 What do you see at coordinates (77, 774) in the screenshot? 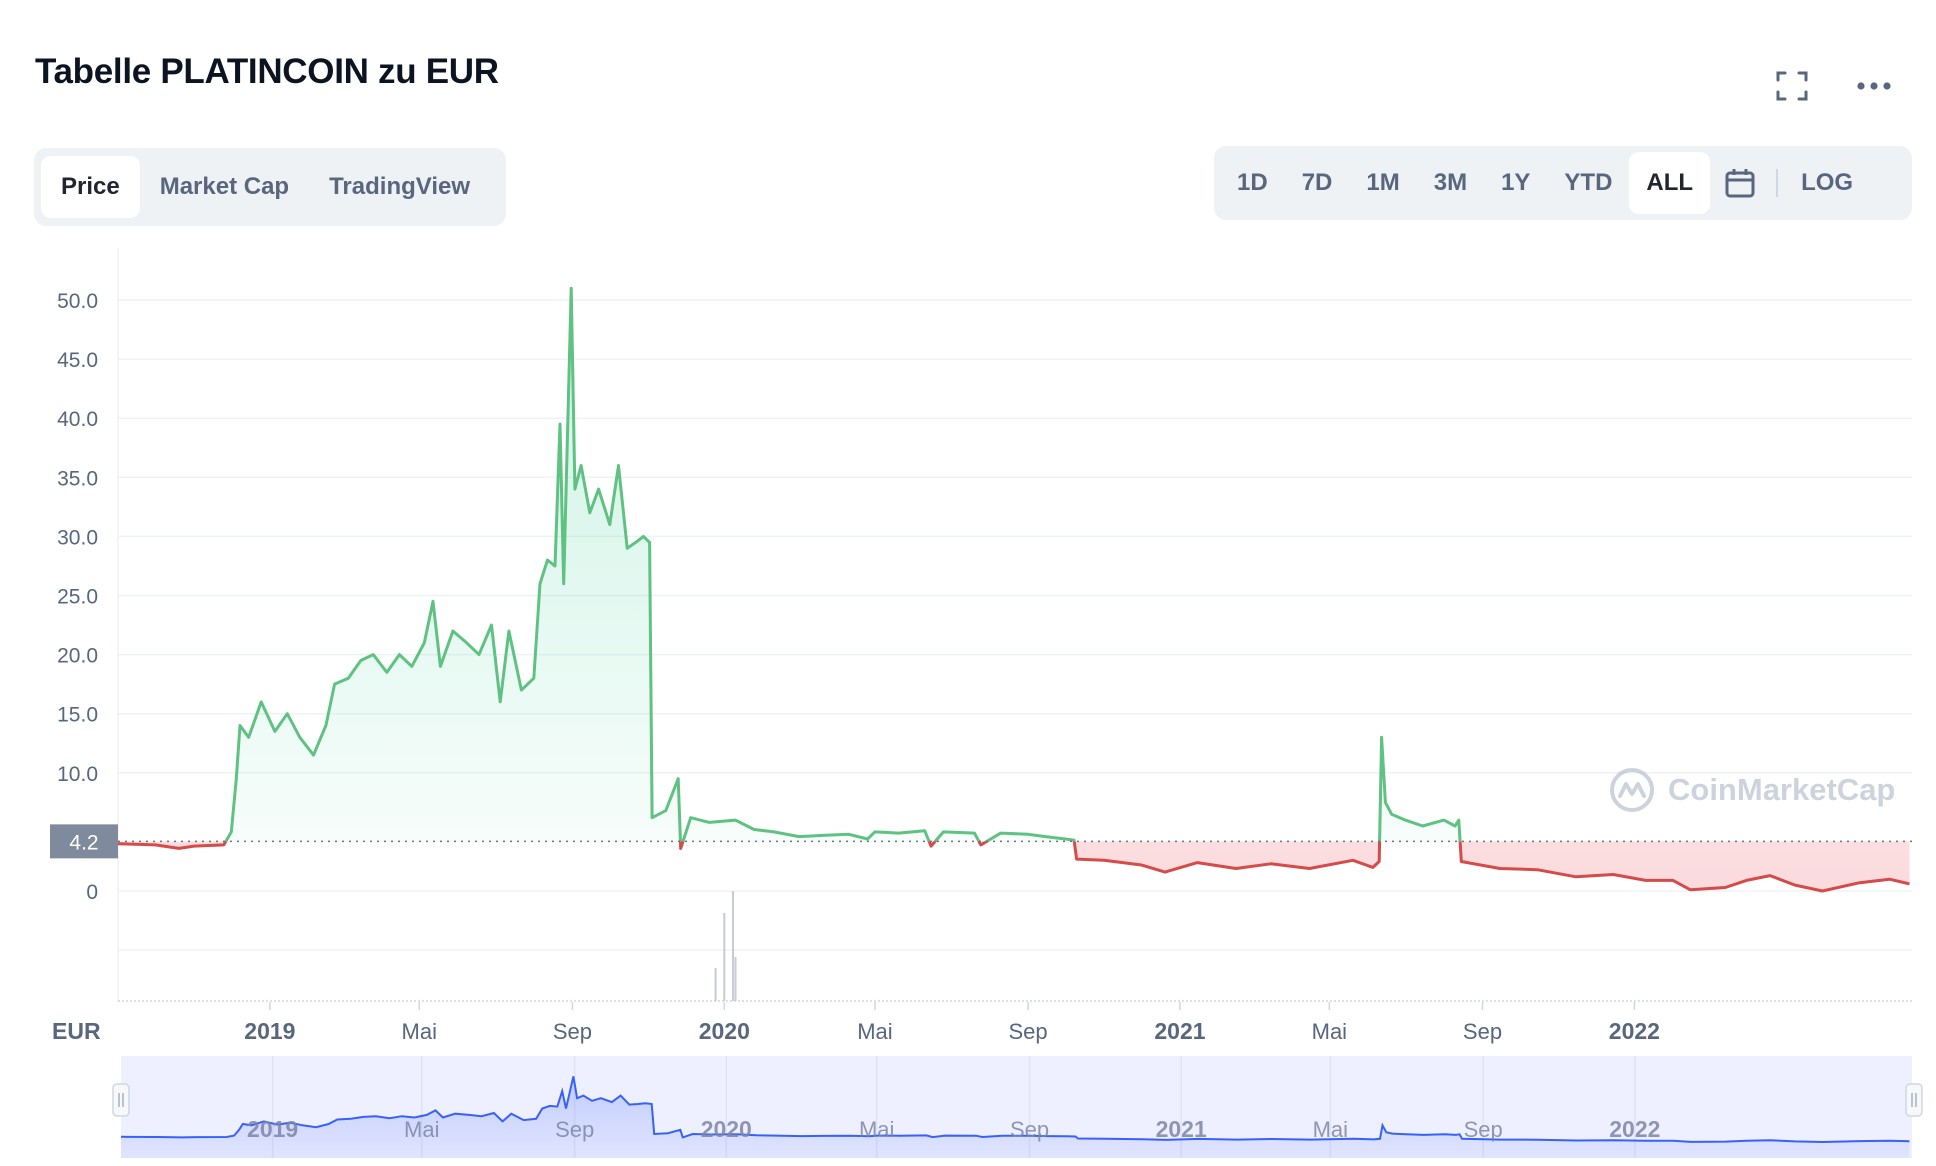
I see `y-tick-label: 10.0` at bounding box center [77, 774].